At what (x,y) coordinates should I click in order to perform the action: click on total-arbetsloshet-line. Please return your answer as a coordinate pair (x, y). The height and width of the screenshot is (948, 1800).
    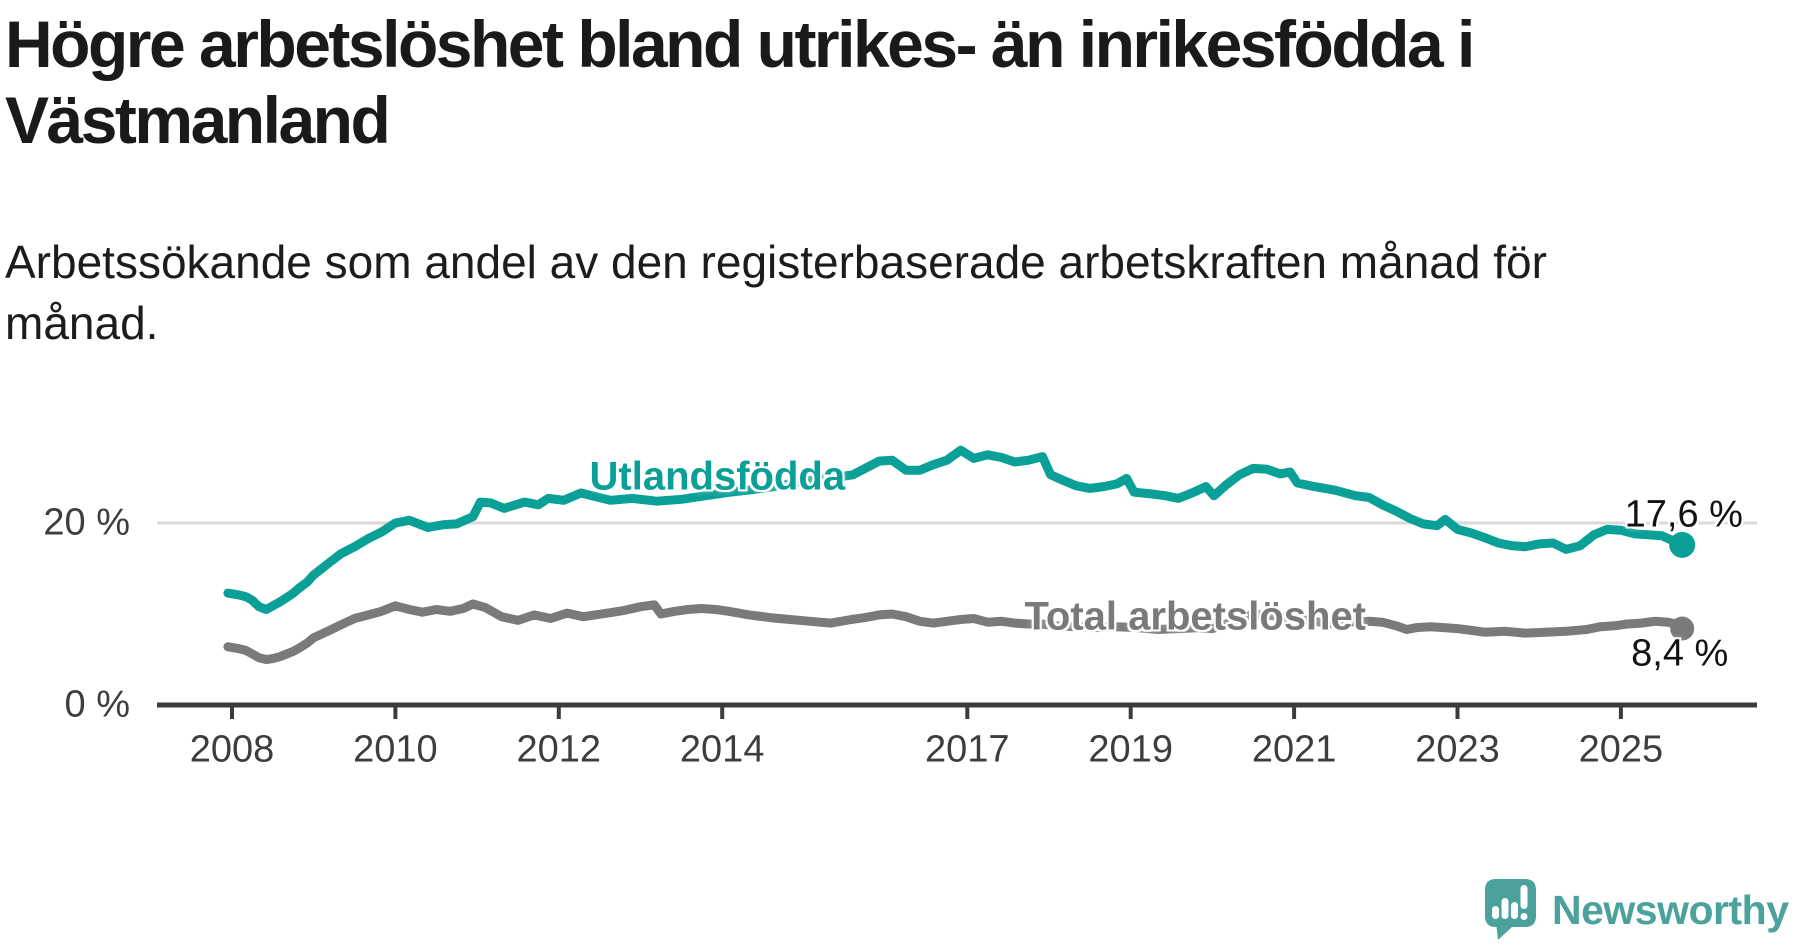
    Looking at the image, I should click on (955, 631).